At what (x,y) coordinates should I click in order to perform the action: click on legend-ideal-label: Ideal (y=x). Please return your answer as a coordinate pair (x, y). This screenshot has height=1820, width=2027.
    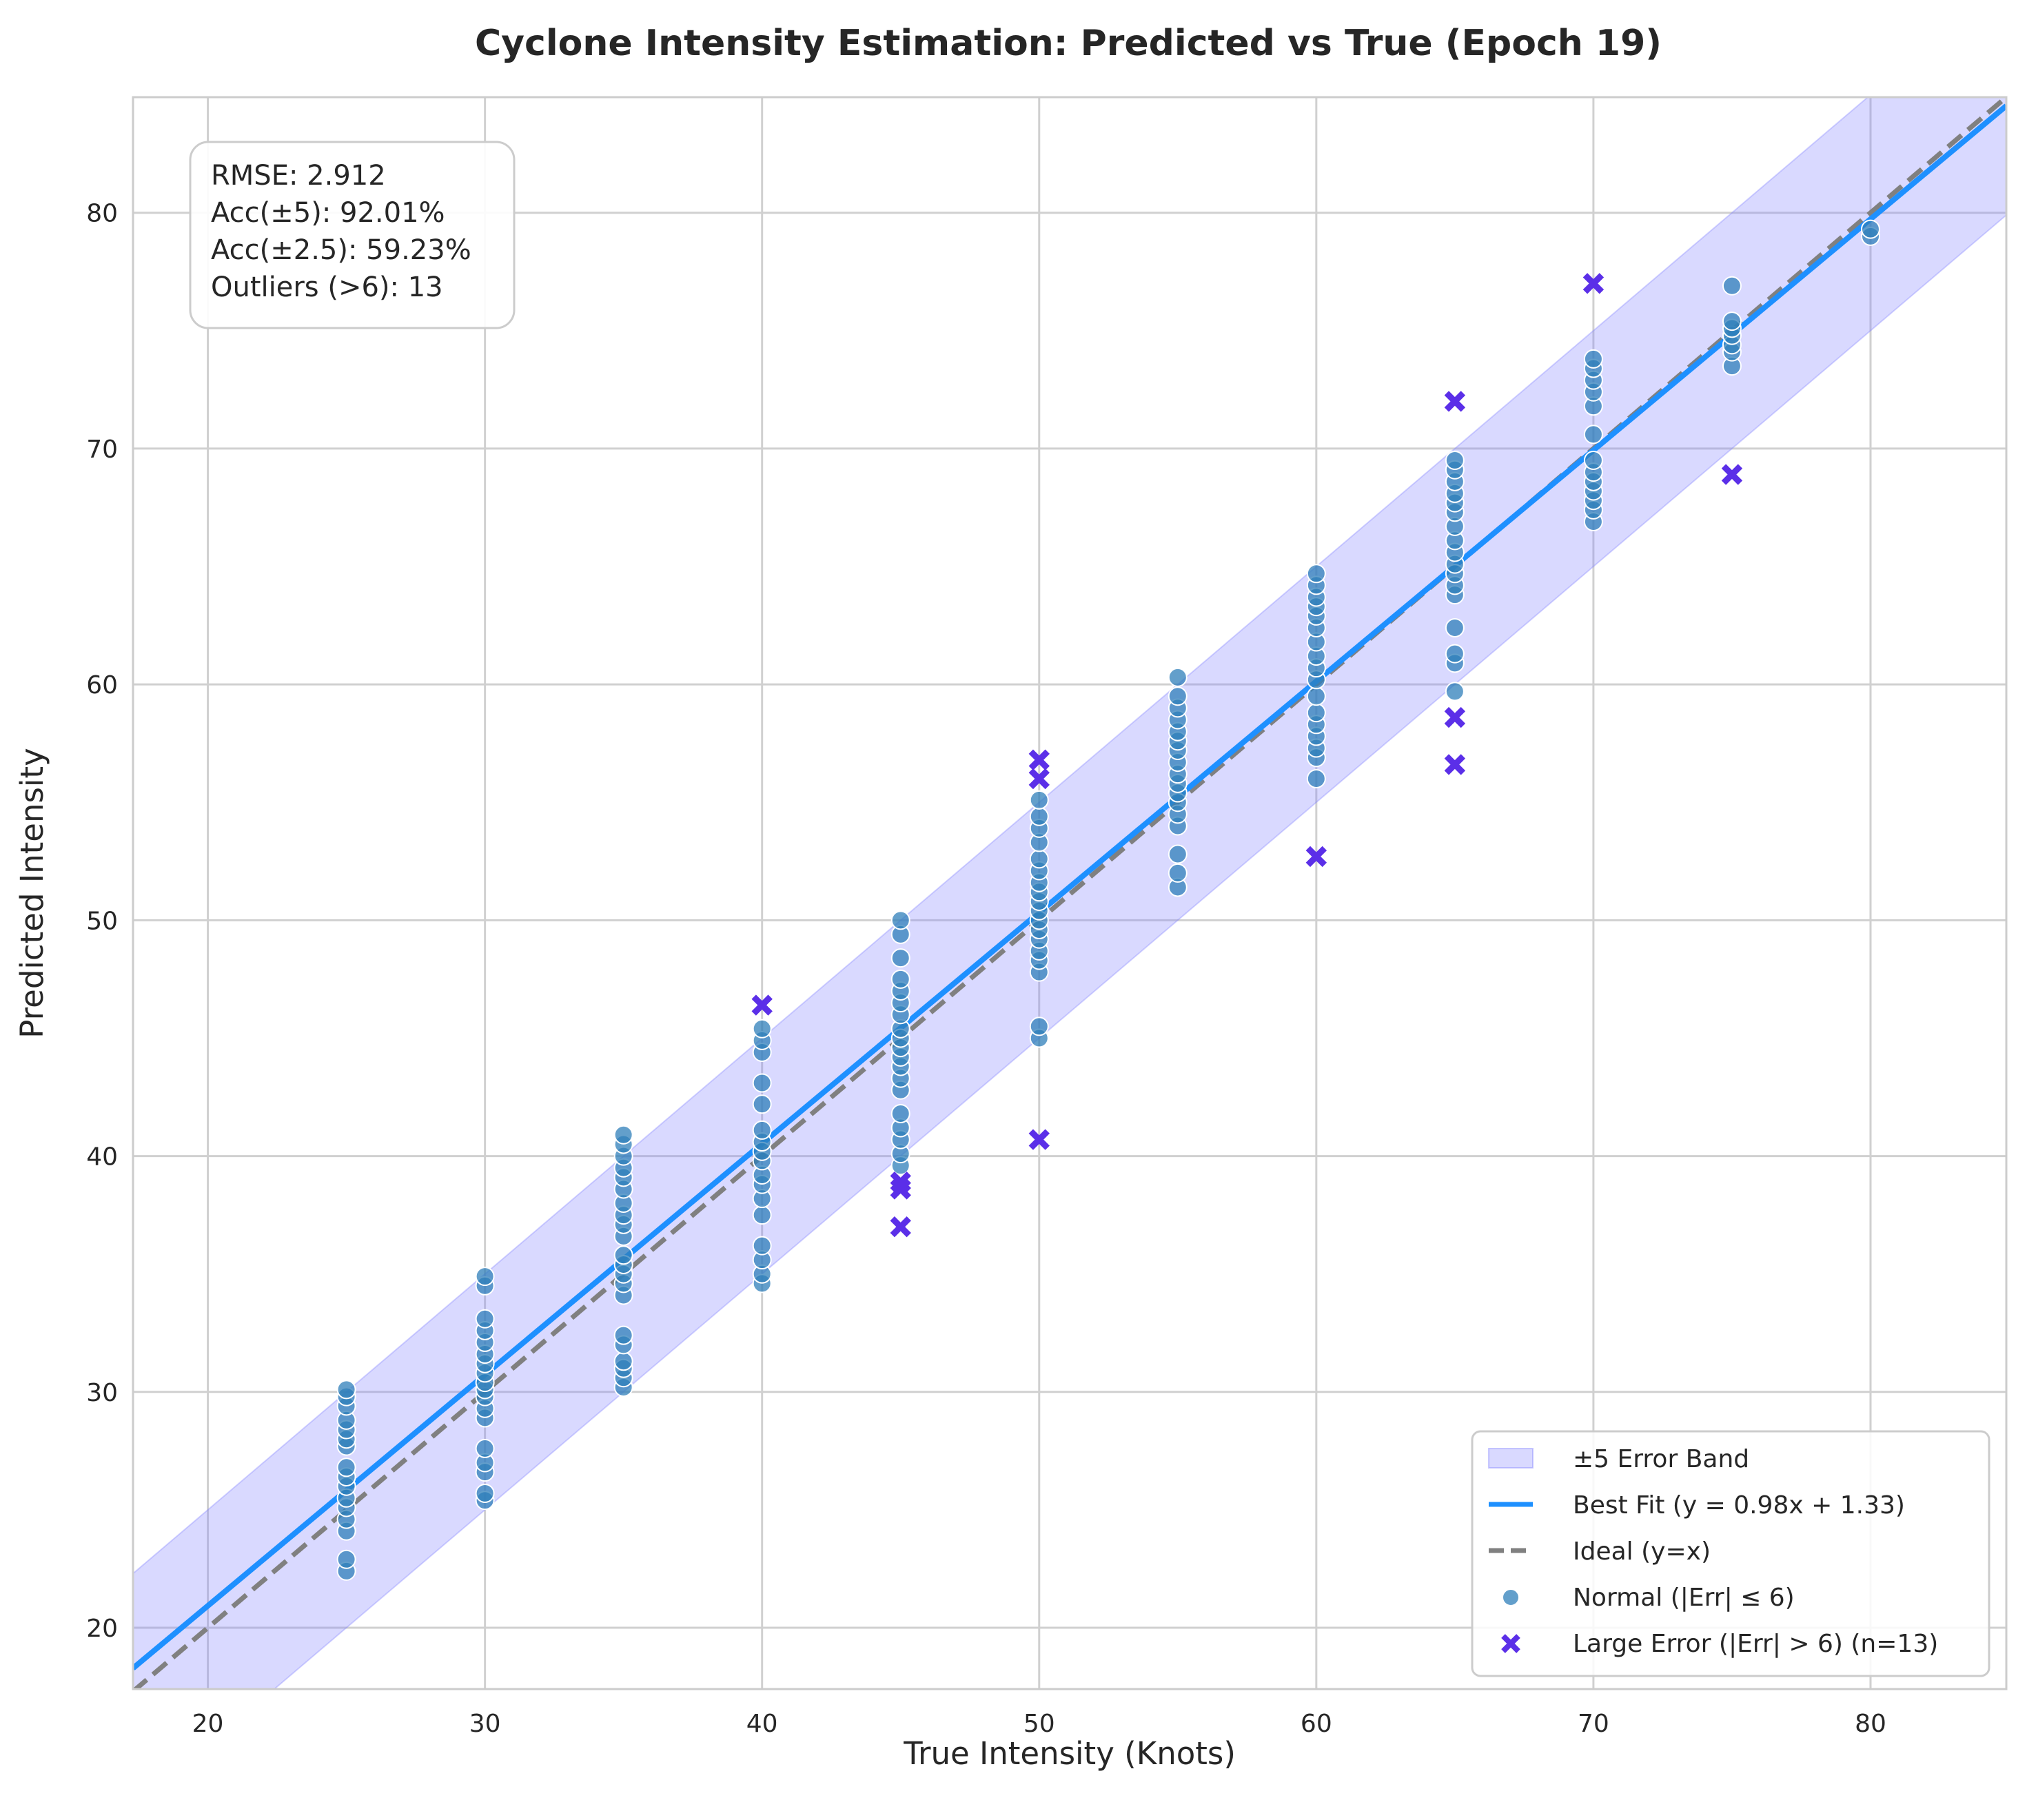
    Looking at the image, I should click on (1642, 1551).